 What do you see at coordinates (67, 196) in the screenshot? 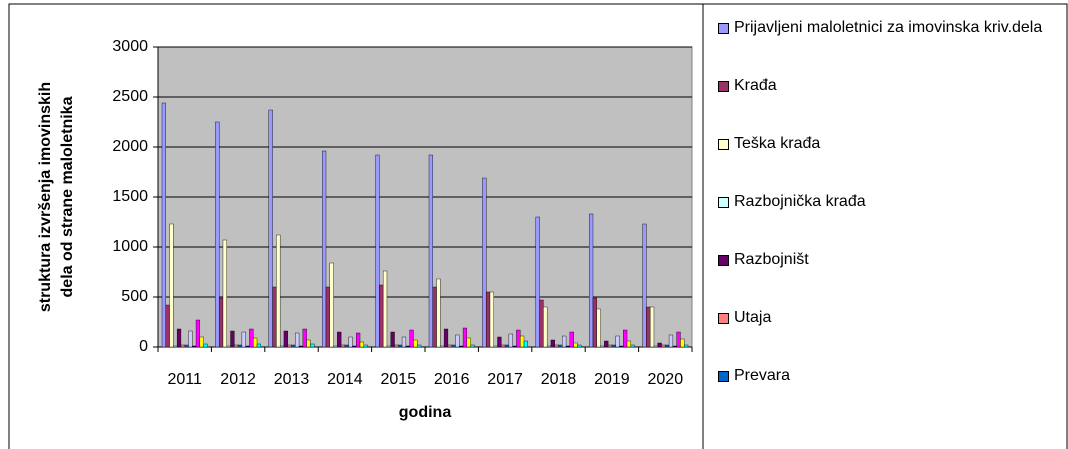
I see `y-axis-label: dela od strane maloletnika` at bounding box center [67, 196].